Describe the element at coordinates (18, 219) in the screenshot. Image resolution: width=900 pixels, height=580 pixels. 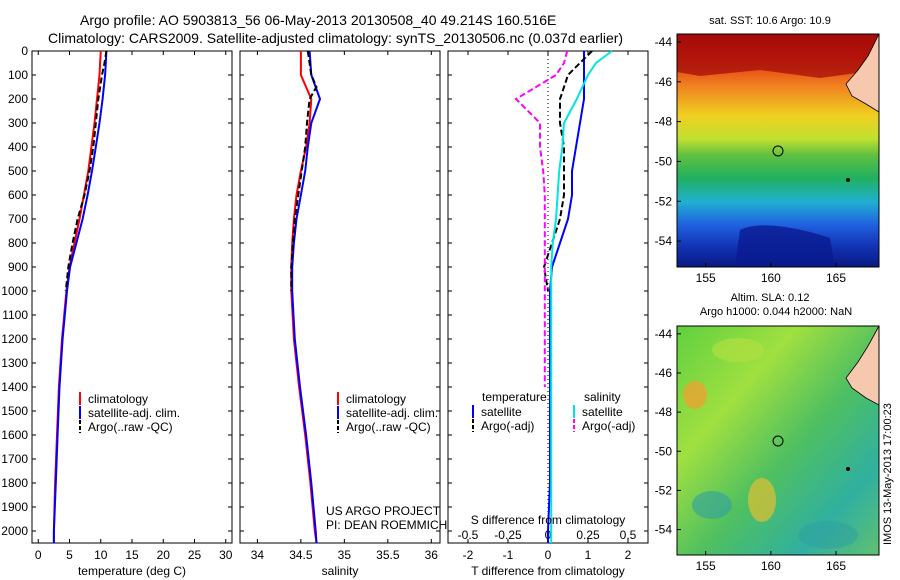
I see `depth-tick-label: 700` at that location.